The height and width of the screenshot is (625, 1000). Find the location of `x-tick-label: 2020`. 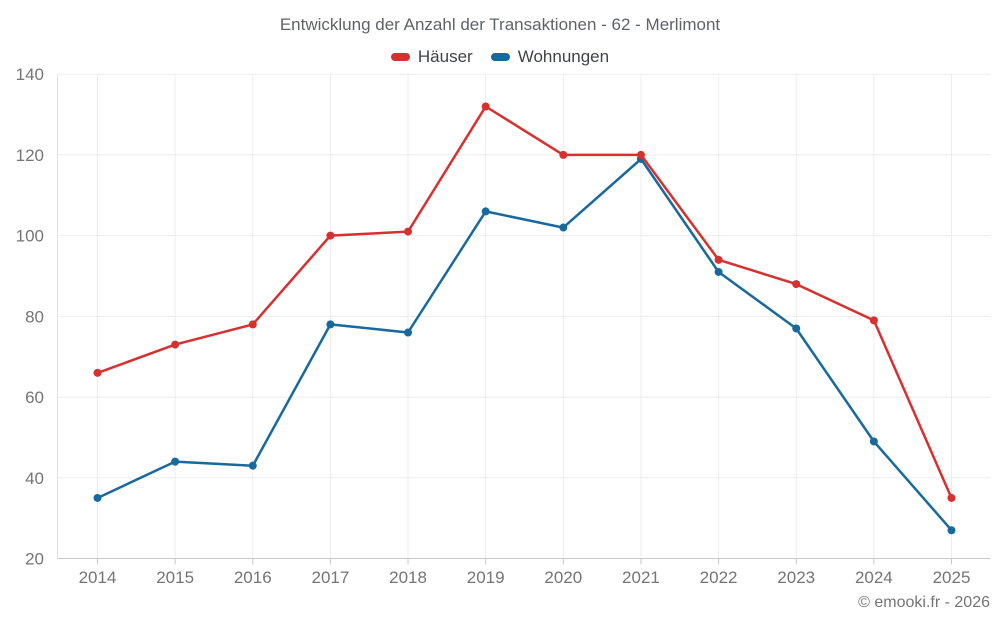

x-tick-label: 2020 is located at coordinates (563, 577).